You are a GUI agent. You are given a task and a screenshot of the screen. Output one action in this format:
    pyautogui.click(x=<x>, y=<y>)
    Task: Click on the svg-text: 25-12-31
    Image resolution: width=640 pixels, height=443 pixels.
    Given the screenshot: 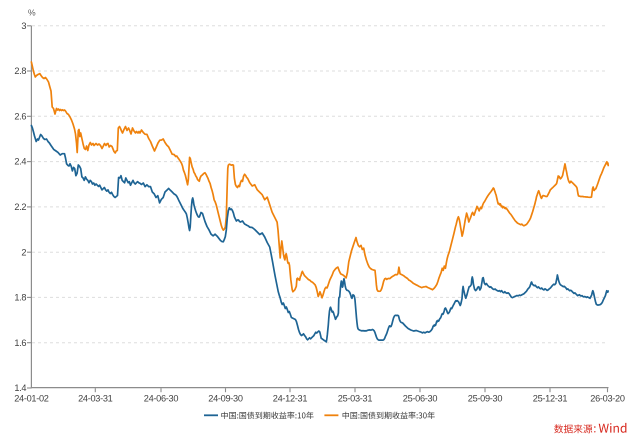 What is the action you would take?
    pyautogui.click(x=550, y=398)
    